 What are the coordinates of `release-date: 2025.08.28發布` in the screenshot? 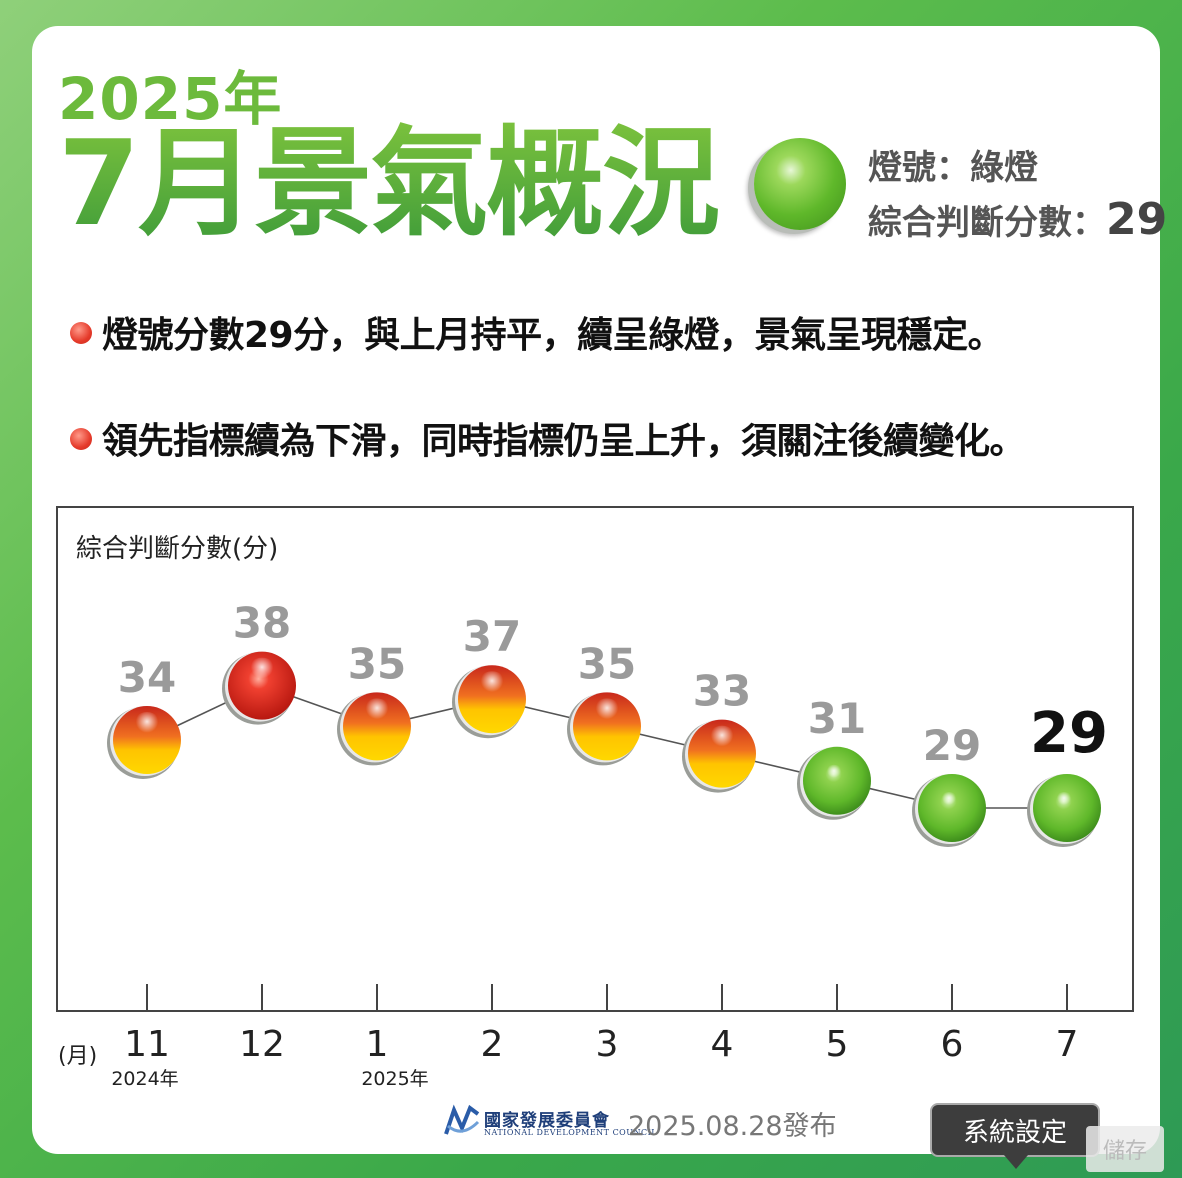 It's located at (732, 1126).